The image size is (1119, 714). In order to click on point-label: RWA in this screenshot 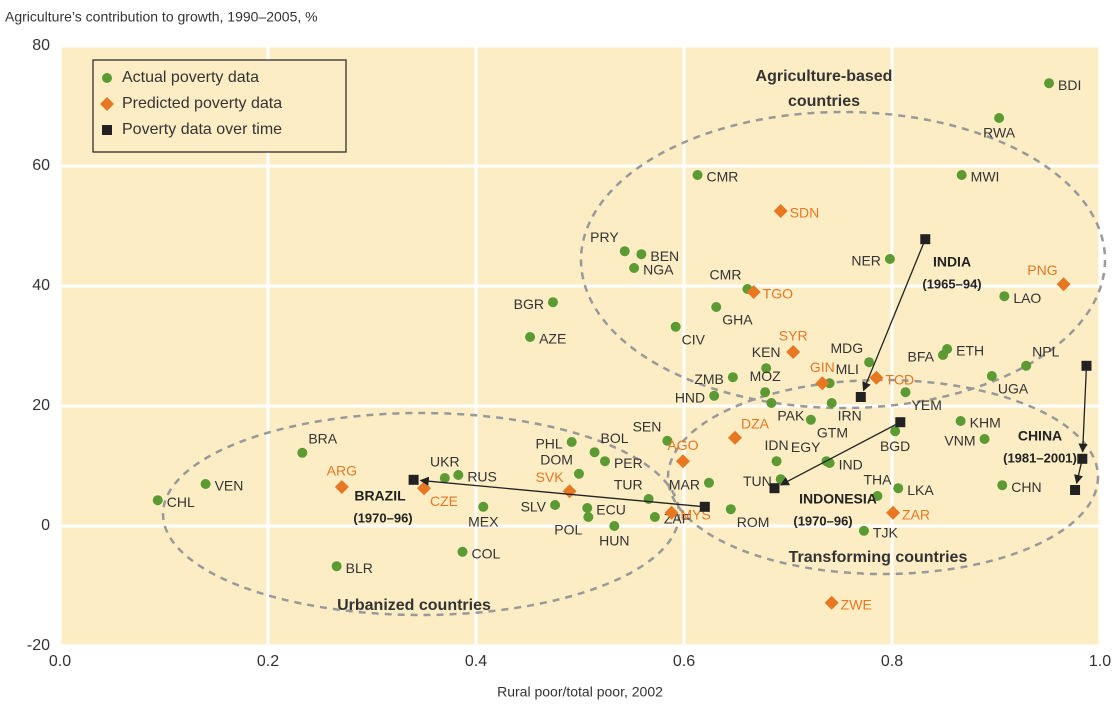, I will do `click(999, 133)`.